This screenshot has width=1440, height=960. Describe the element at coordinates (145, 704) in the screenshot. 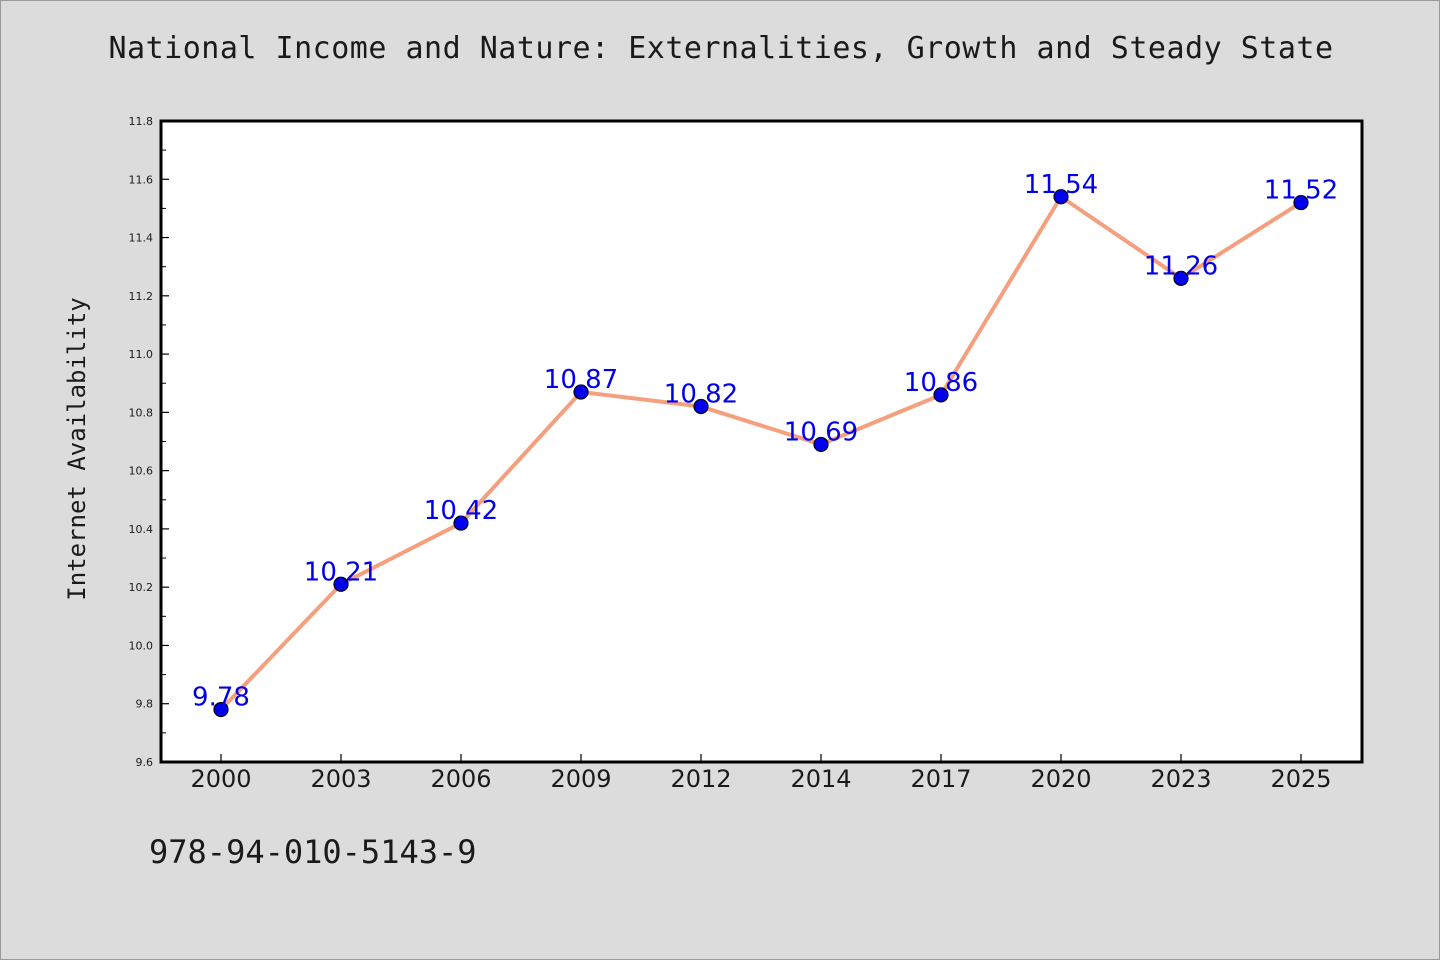

I see `y-tick-label: 9.8` at that location.